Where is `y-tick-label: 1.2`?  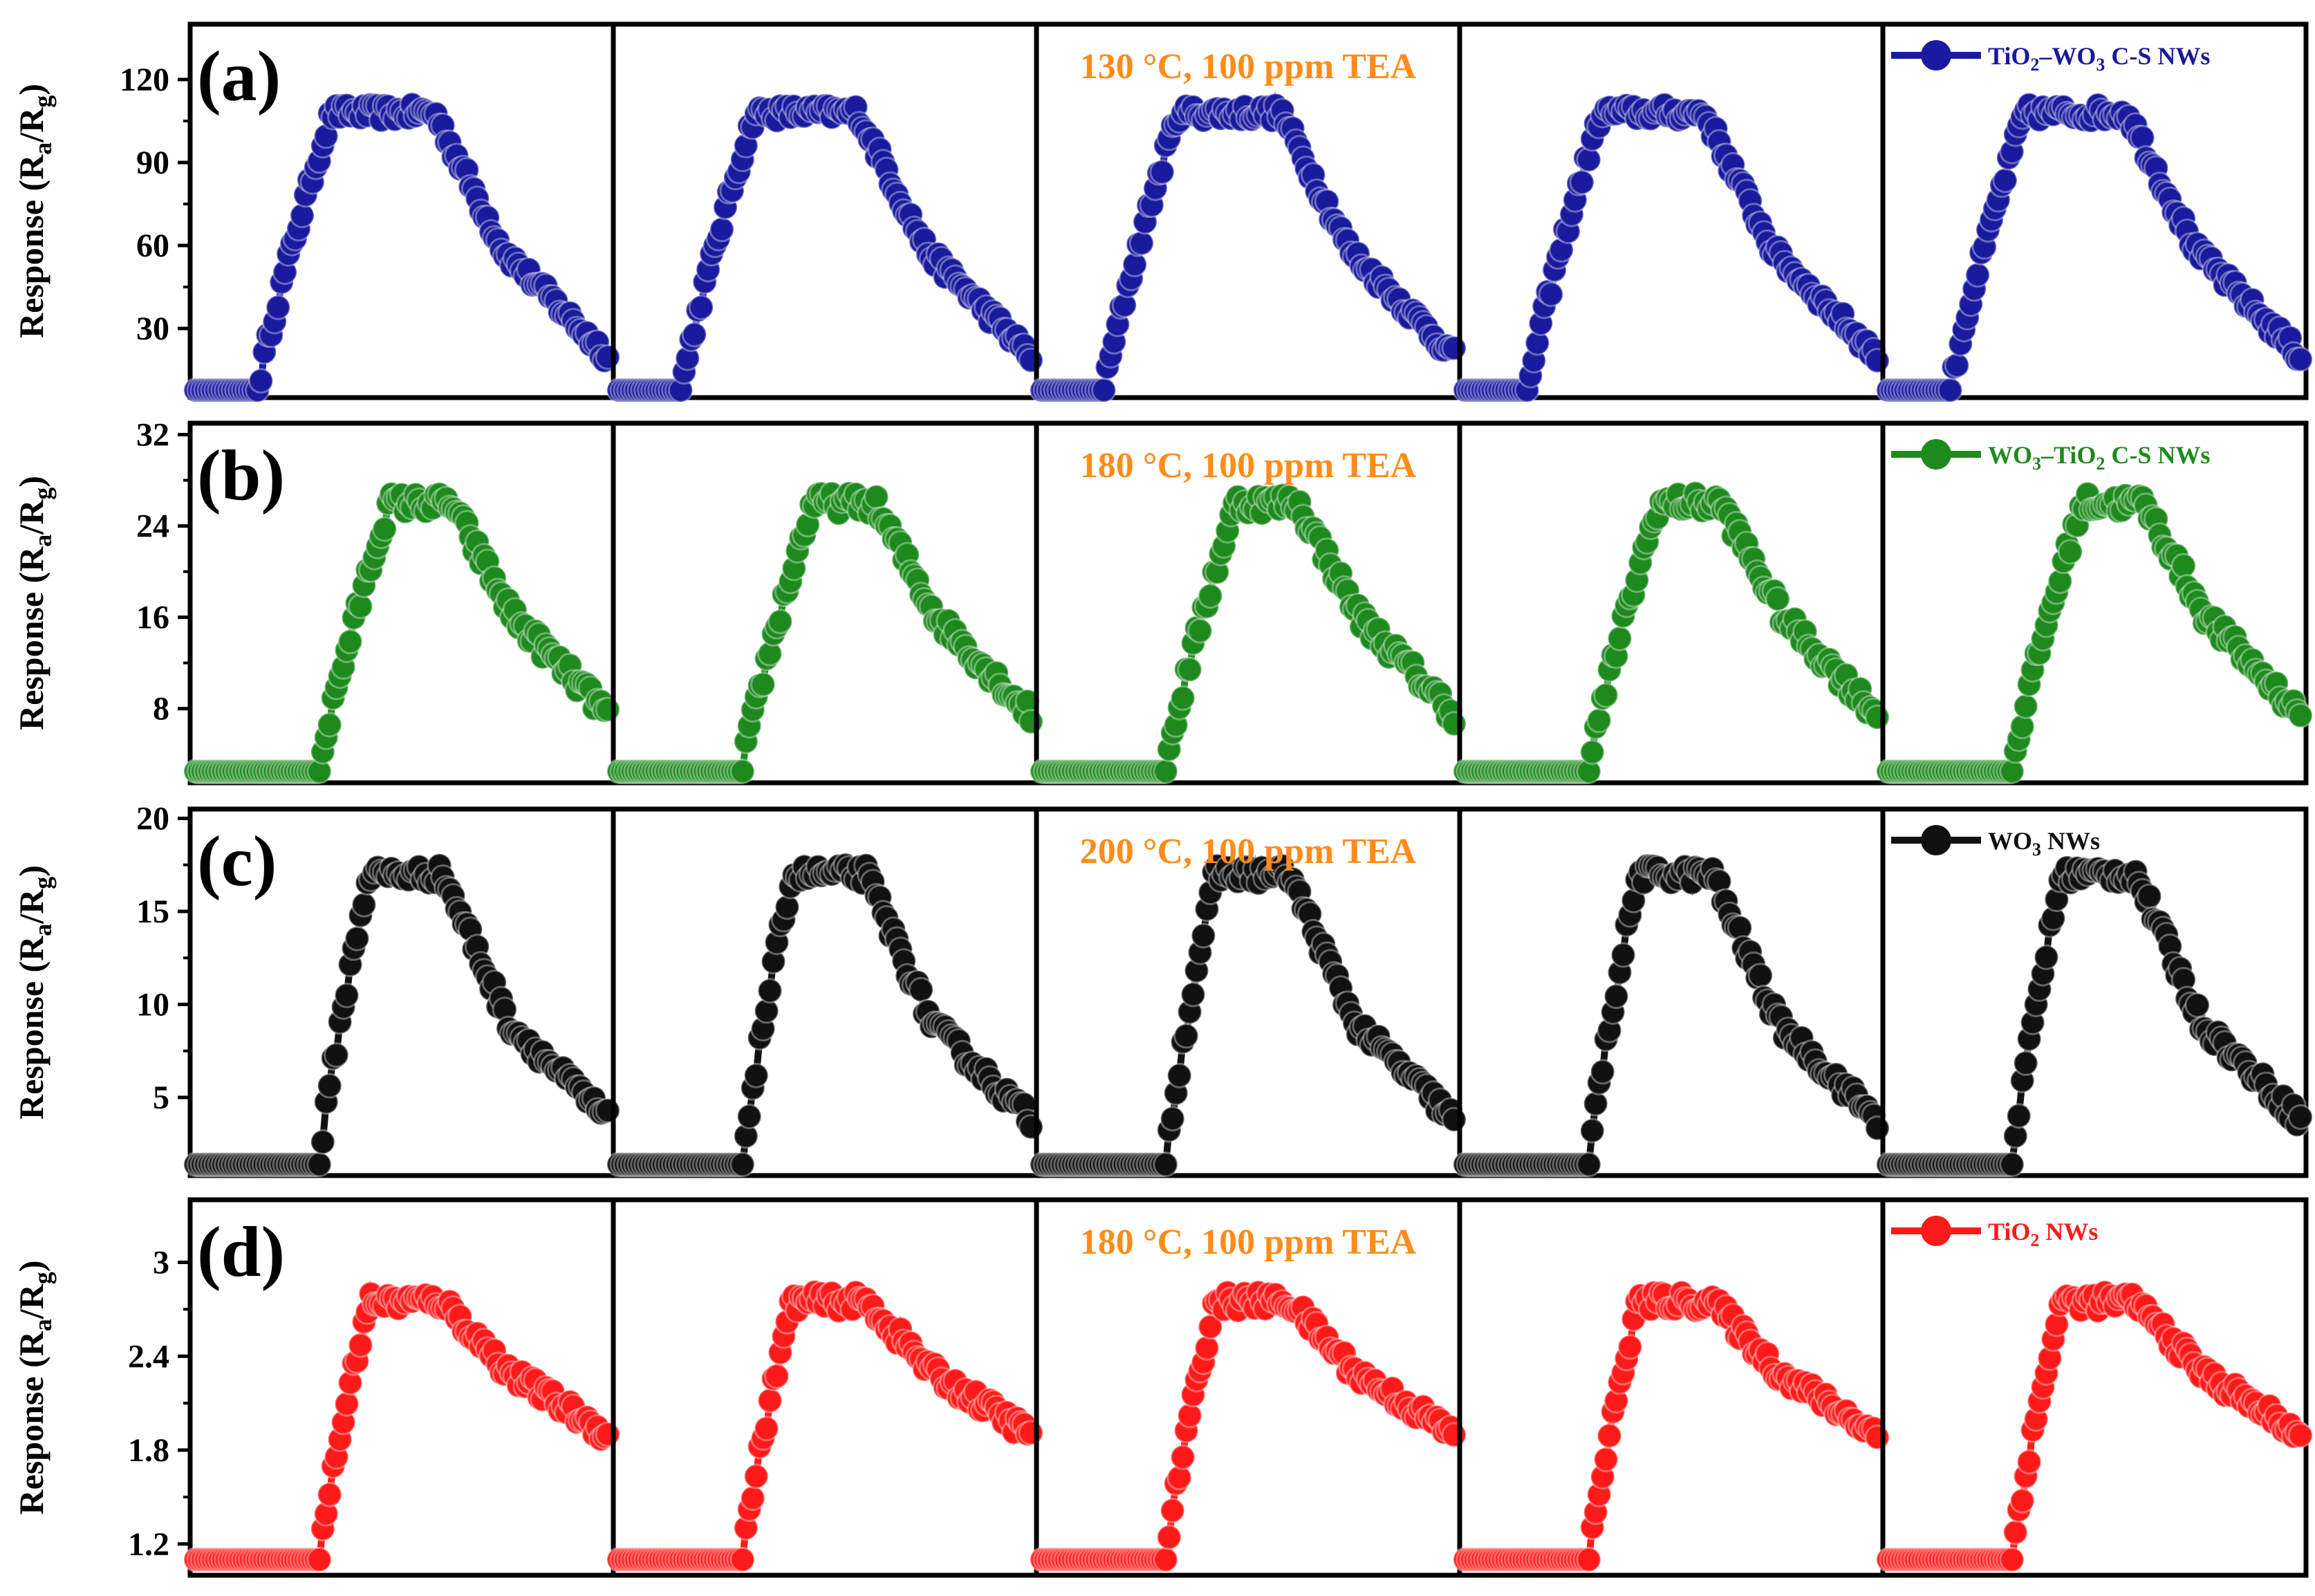 y-tick-label: 1.2 is located at coordinates (148, 1545).